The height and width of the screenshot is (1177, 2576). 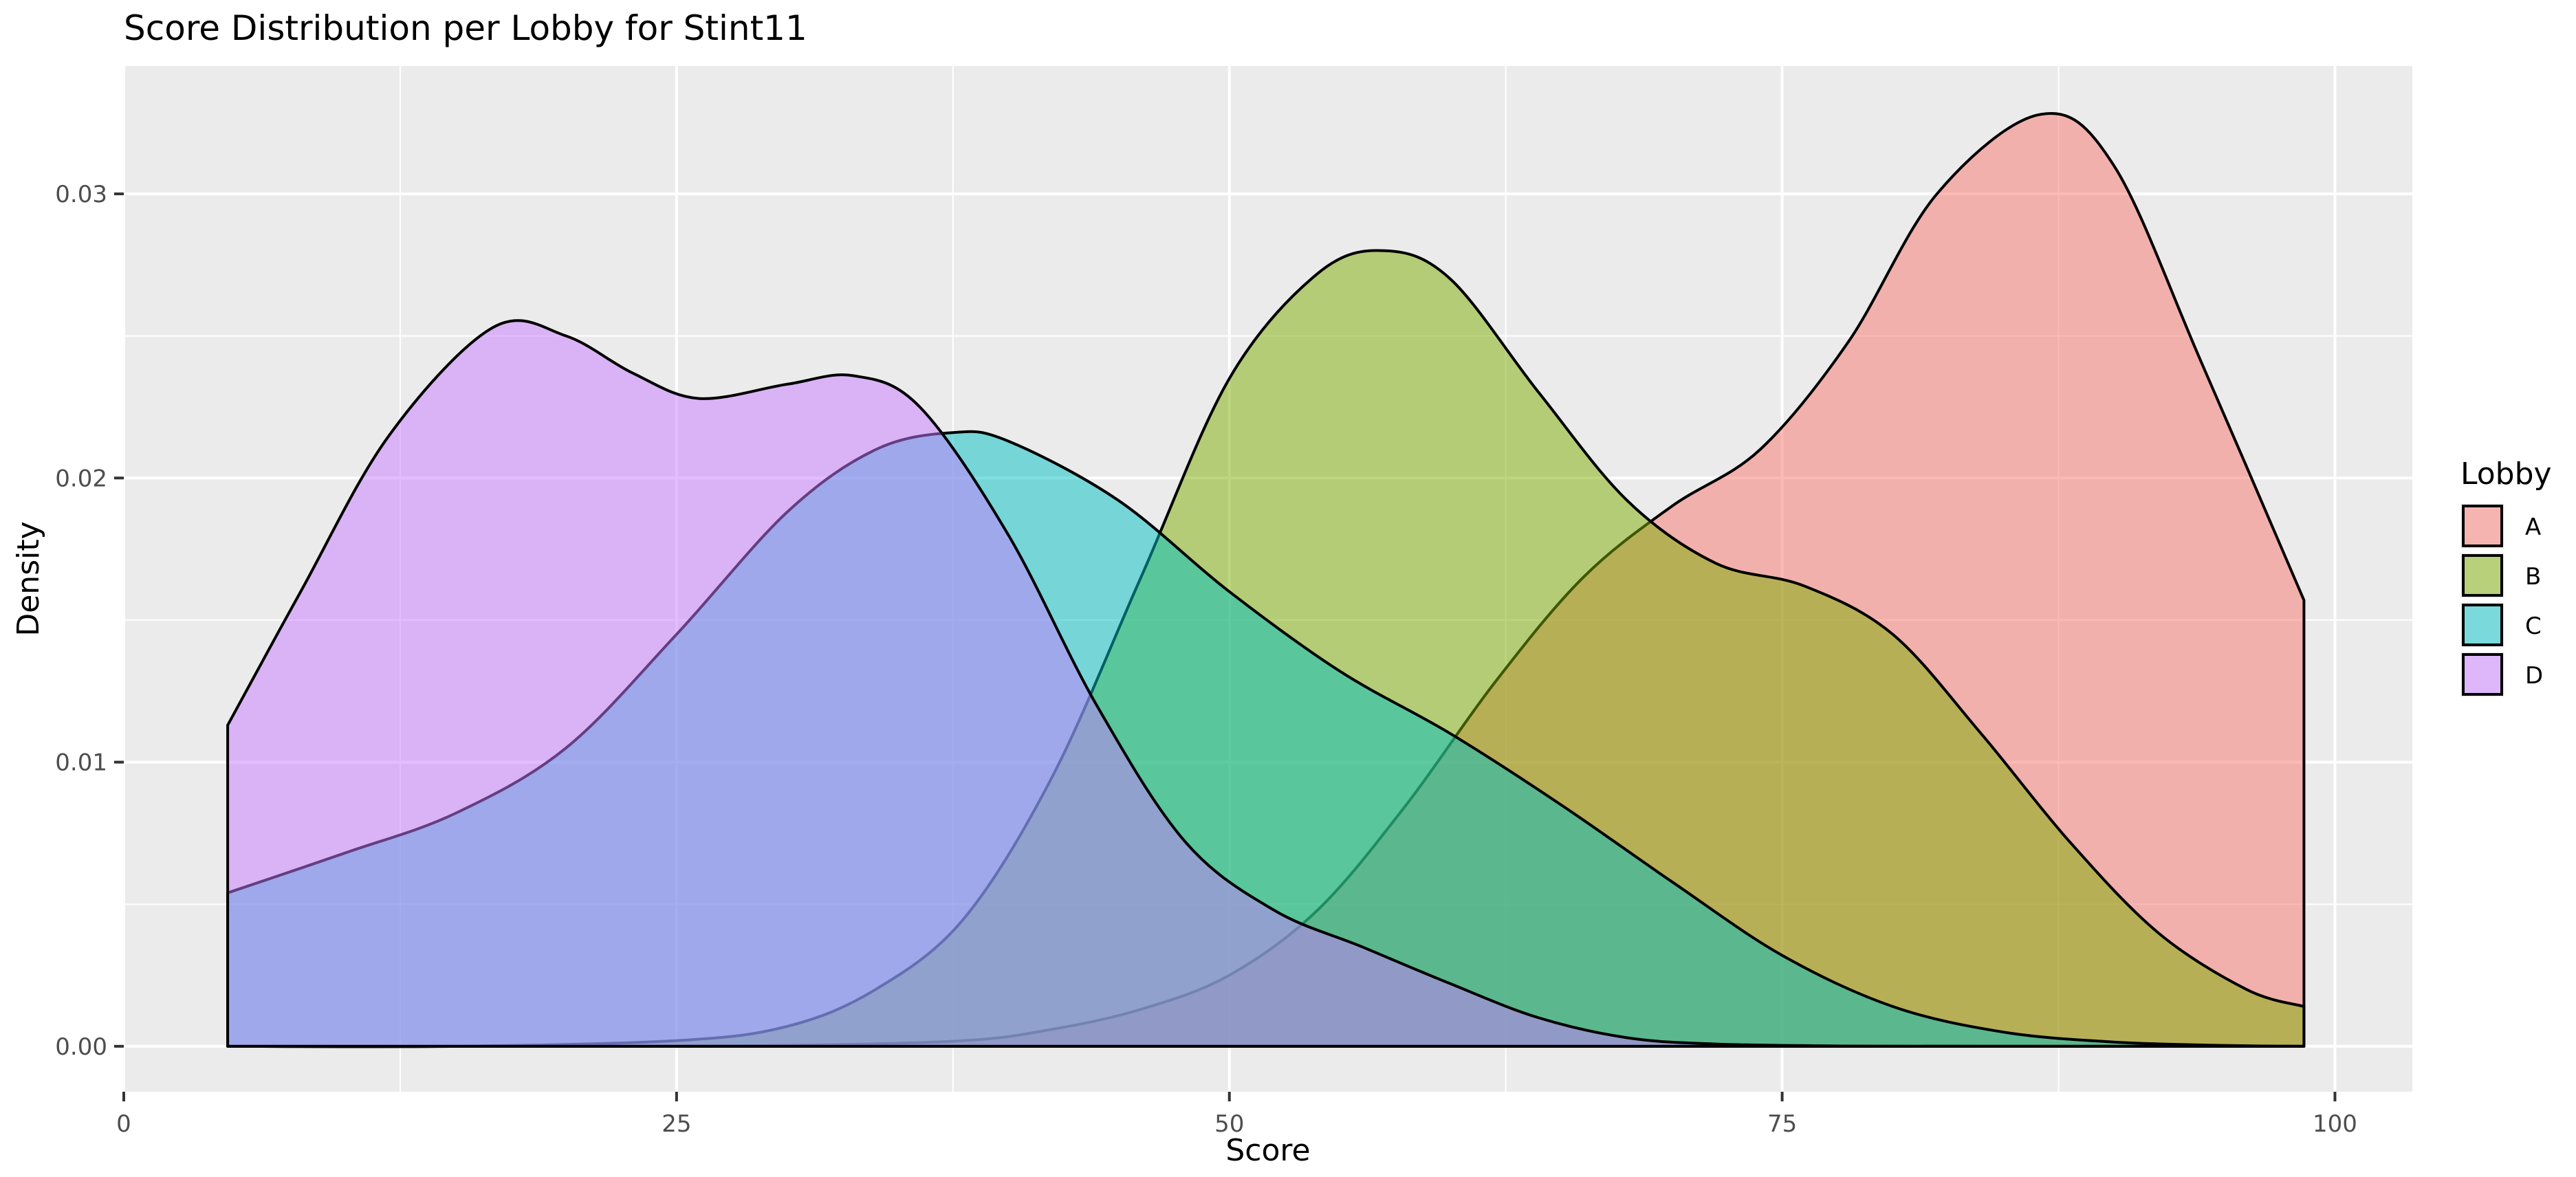 What do you see at coordinates (2533, 577) in the screenshot?
I see `legend-label-b: B` at bounding box center [2533, 577].